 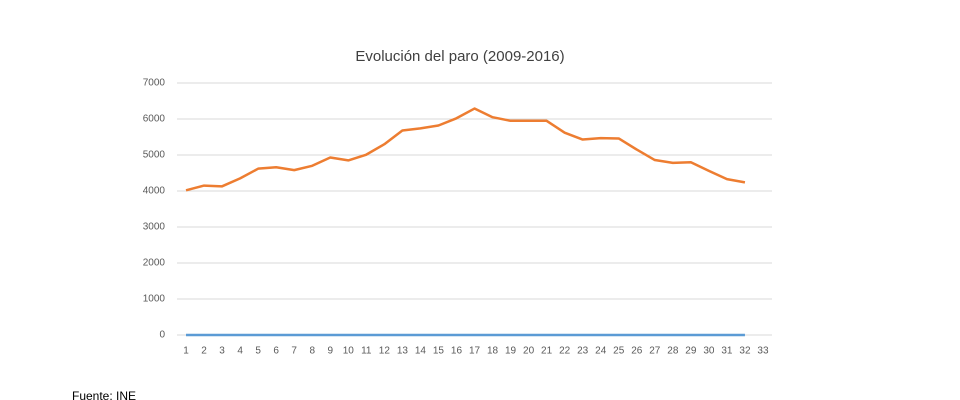 I want to click on x-tick-label: 9, so click(x=330, y=351).